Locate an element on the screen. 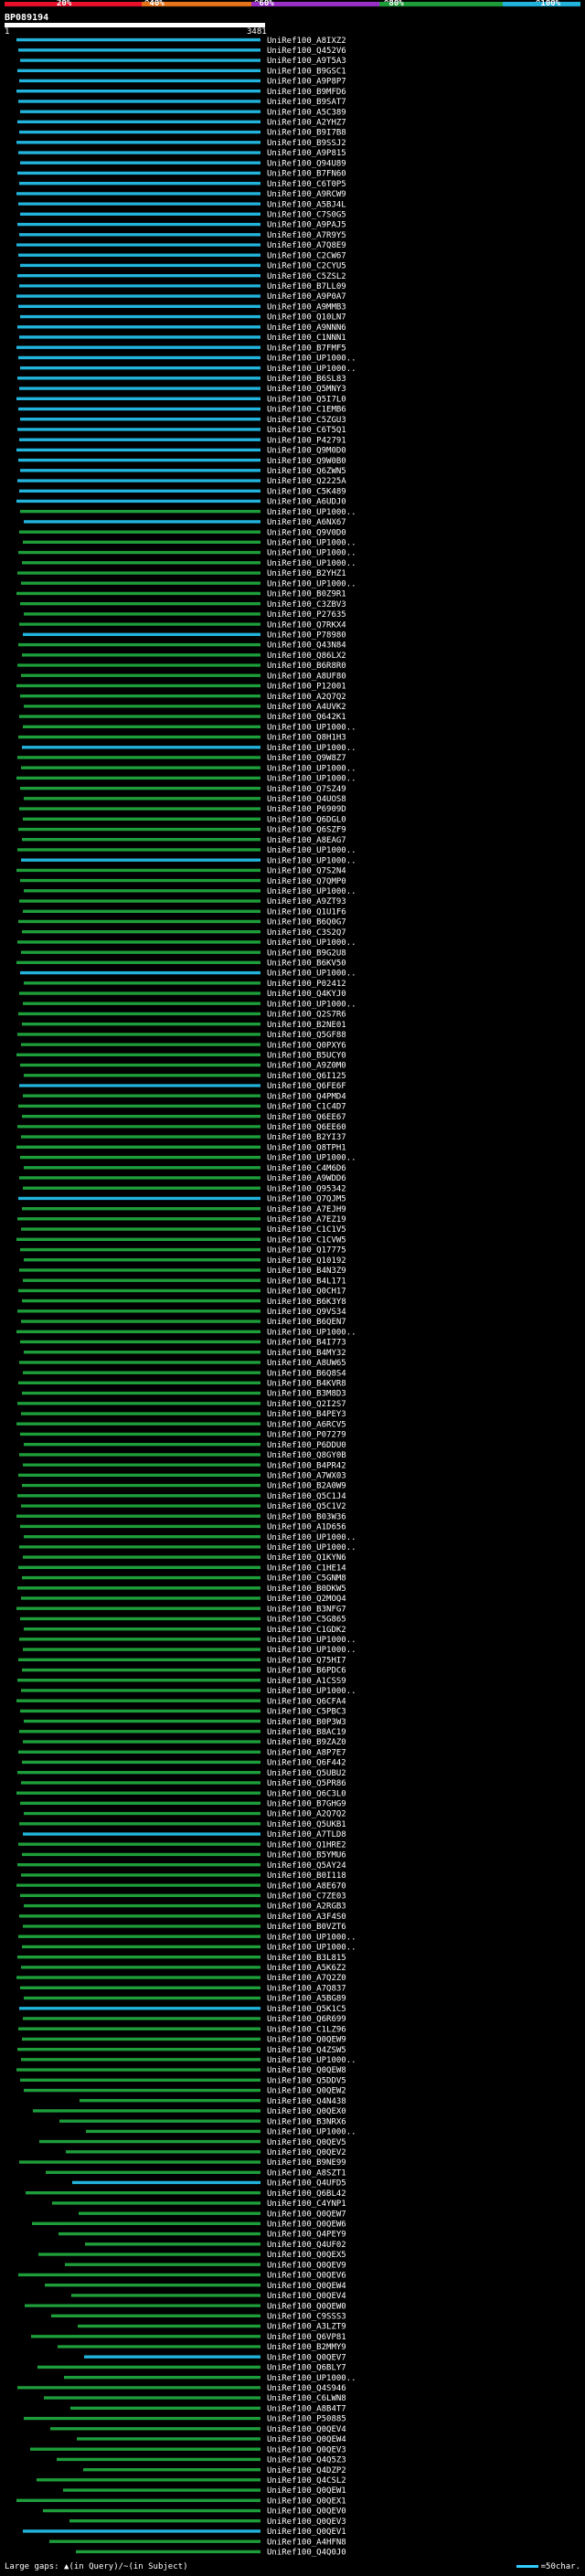  hit-label: UniRef100_A9WDD6 is located at coordinates (307, 1178).